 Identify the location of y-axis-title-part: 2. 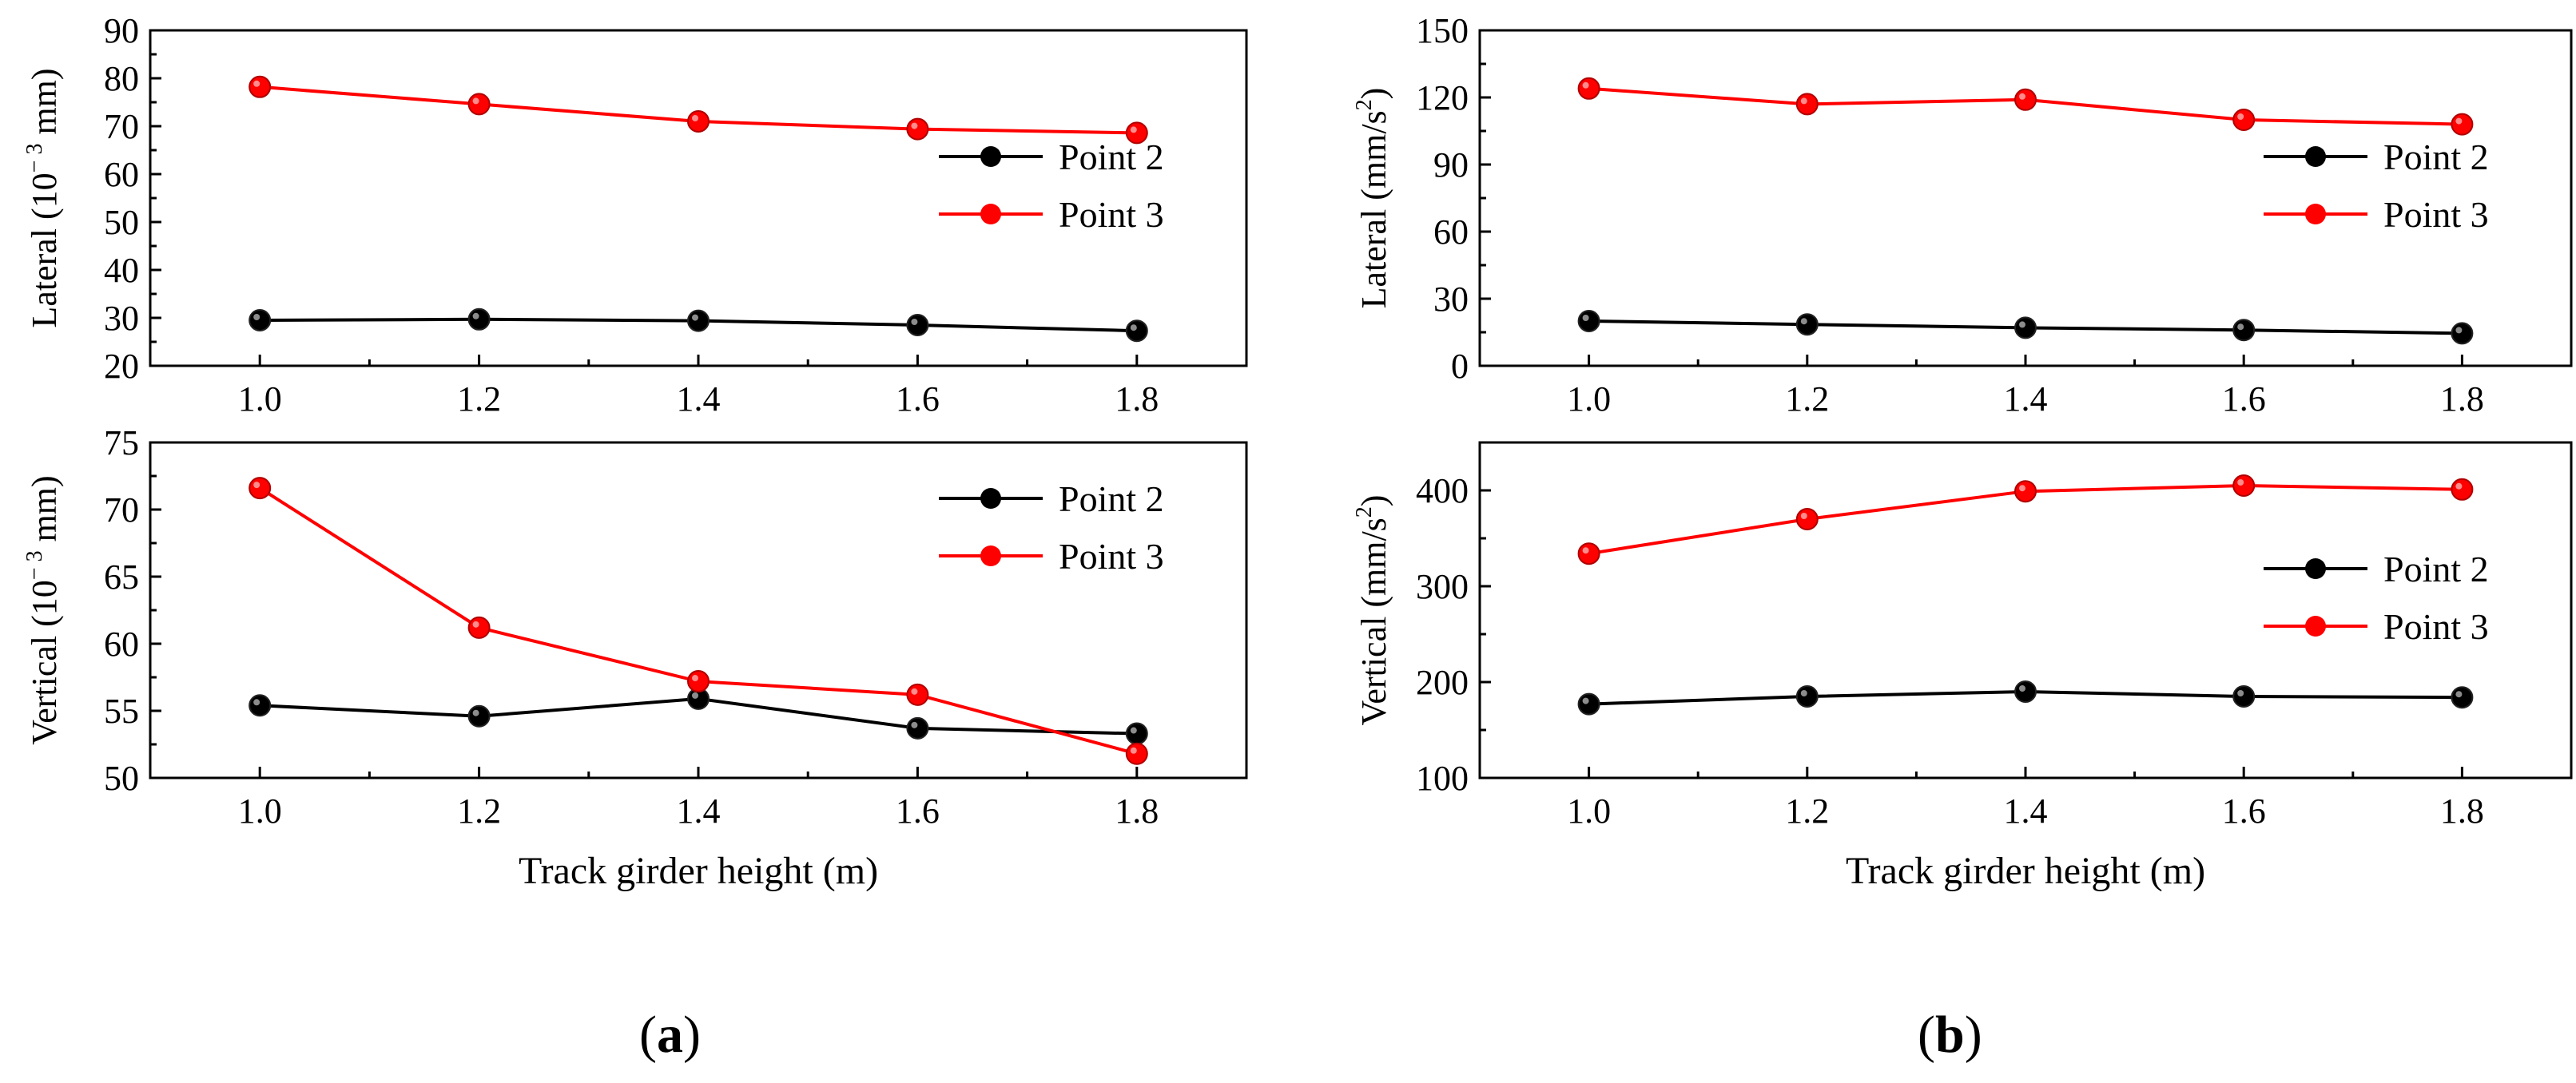
(1364, 512).